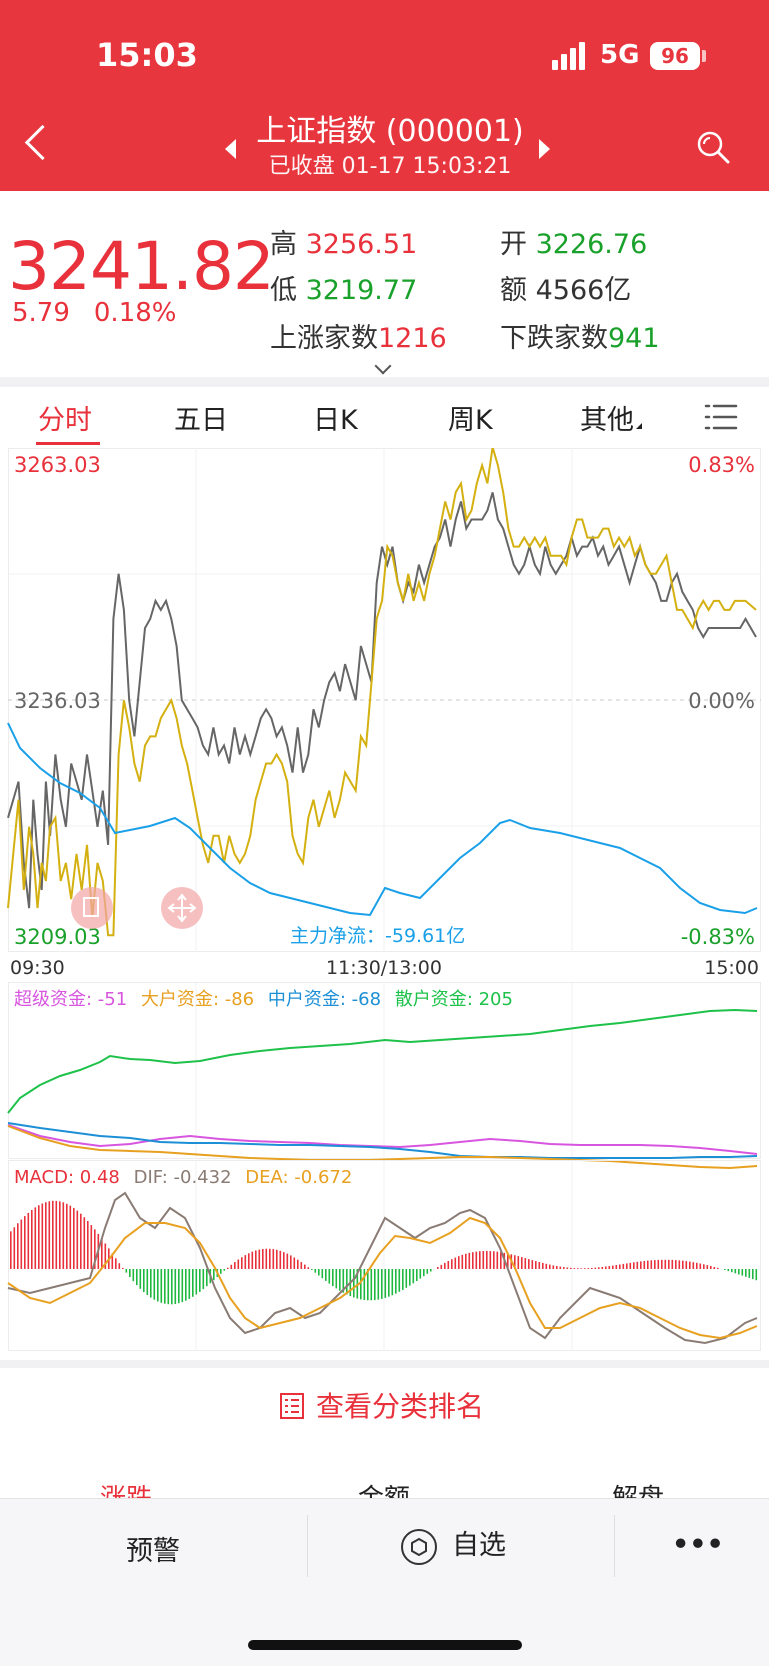  Describe the element at coordinates (473, 999) in the screenshot. I see `legend-retail-sep: :` at that location.